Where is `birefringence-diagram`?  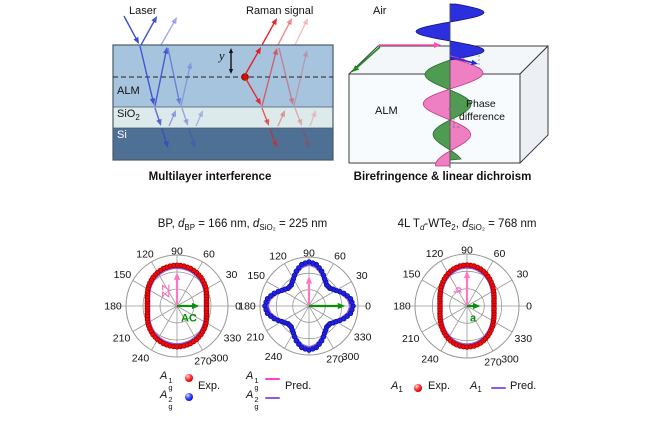 birefringence-diagram is located at coordinates (448, 85).